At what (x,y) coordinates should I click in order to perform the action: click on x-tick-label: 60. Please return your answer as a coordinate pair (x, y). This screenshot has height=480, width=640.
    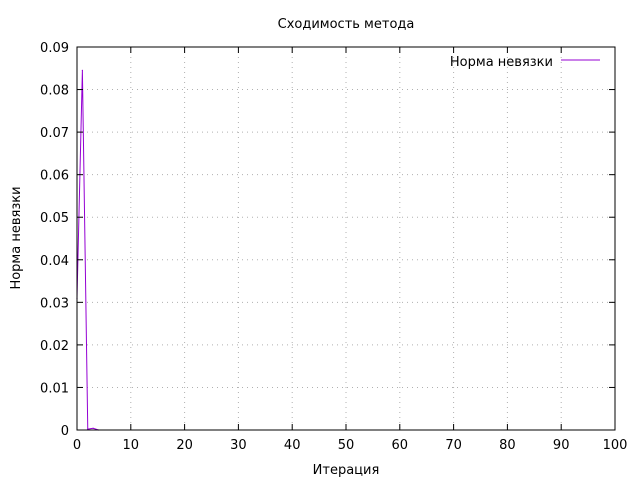
    Looking at the image, I should click on (400, 445).